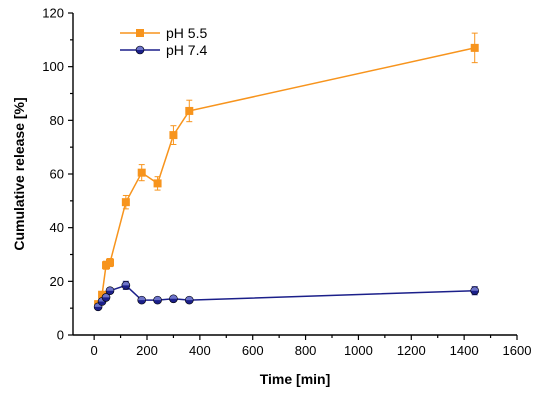  Describe the element at coordinates (19, 173) in the screenshot. I see `y-axis-title: Cumulative release [%]` at that location.